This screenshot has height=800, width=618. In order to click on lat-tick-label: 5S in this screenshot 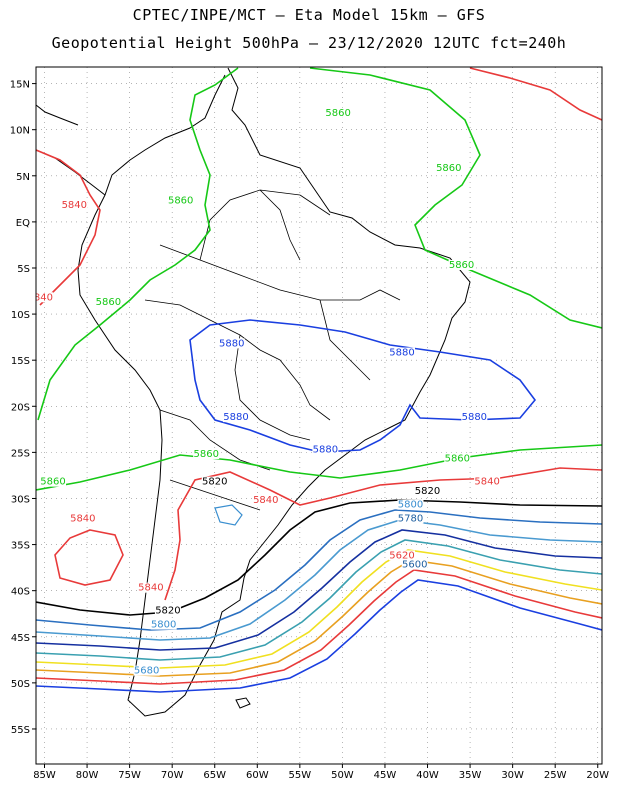, I will do `click(23, 269)`.